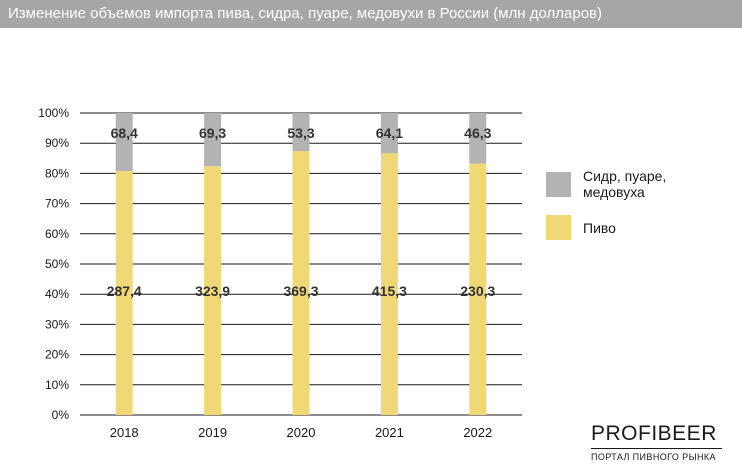  What do you see at coordinates (124, 133) in the screenshot?
I see `data-label-cider: 68,4` at bounding box center [124, 133].